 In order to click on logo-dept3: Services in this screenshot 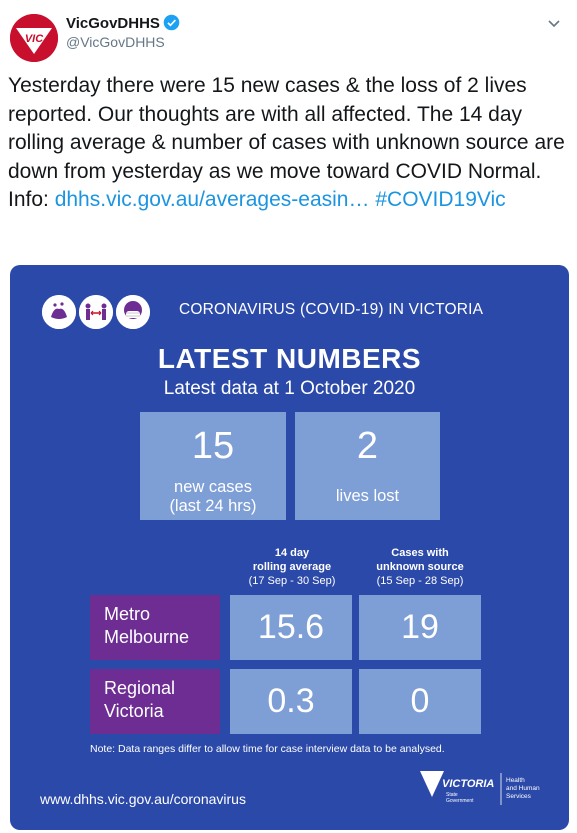, I will do `click(519, 796)`.